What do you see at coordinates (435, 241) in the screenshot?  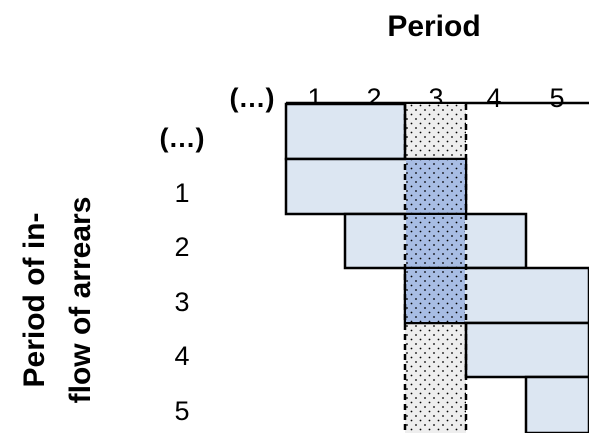 I see `bar-row-2-highlight-dots` at bounding box center [435, 241].